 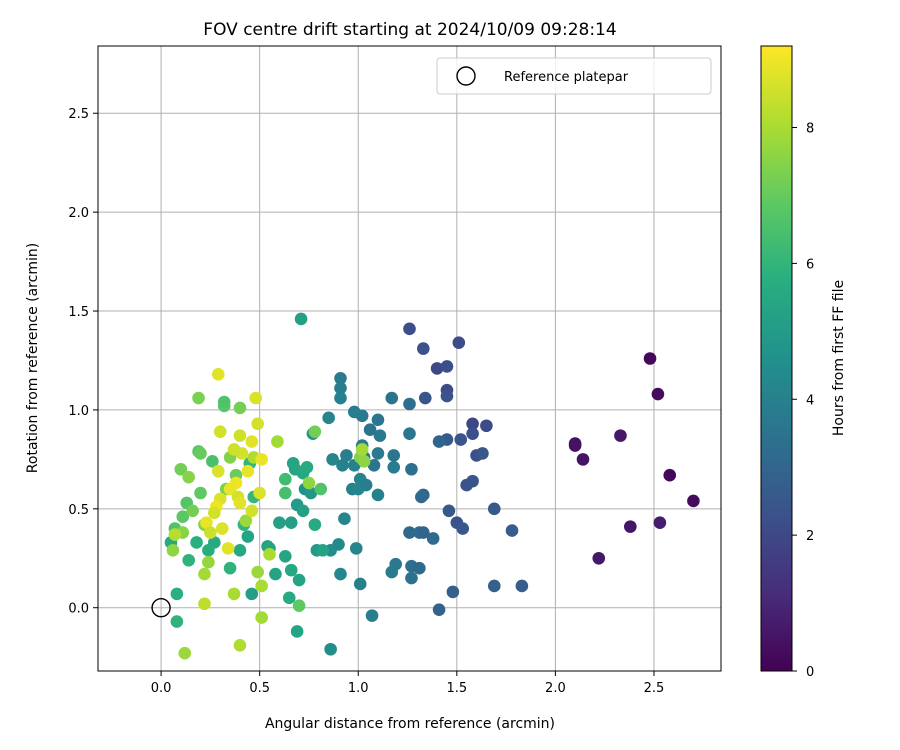 What do you see at coordinates (810, 264) in the screenshot?
I see `colorbar-tick-label: 6` at bounding box center [810, 264].